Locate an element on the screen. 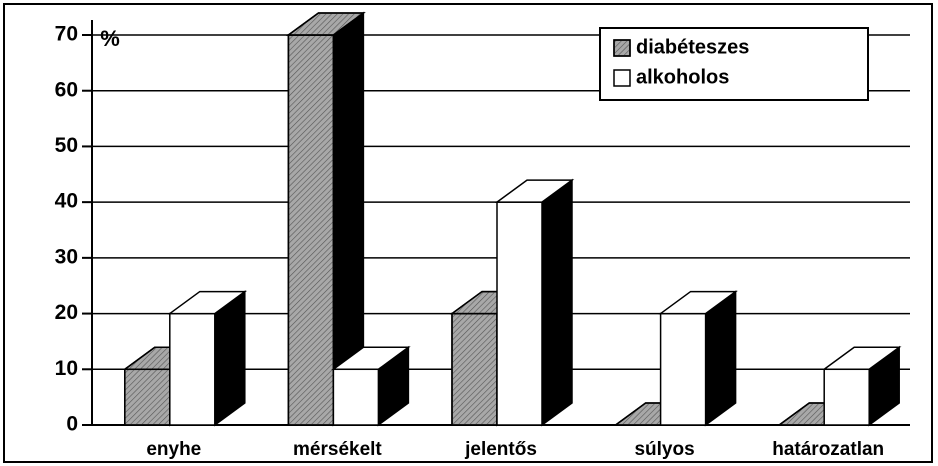 This screenshot has height=466, width=938. y-tick-label: 0 is located at coordinates (72, 424).